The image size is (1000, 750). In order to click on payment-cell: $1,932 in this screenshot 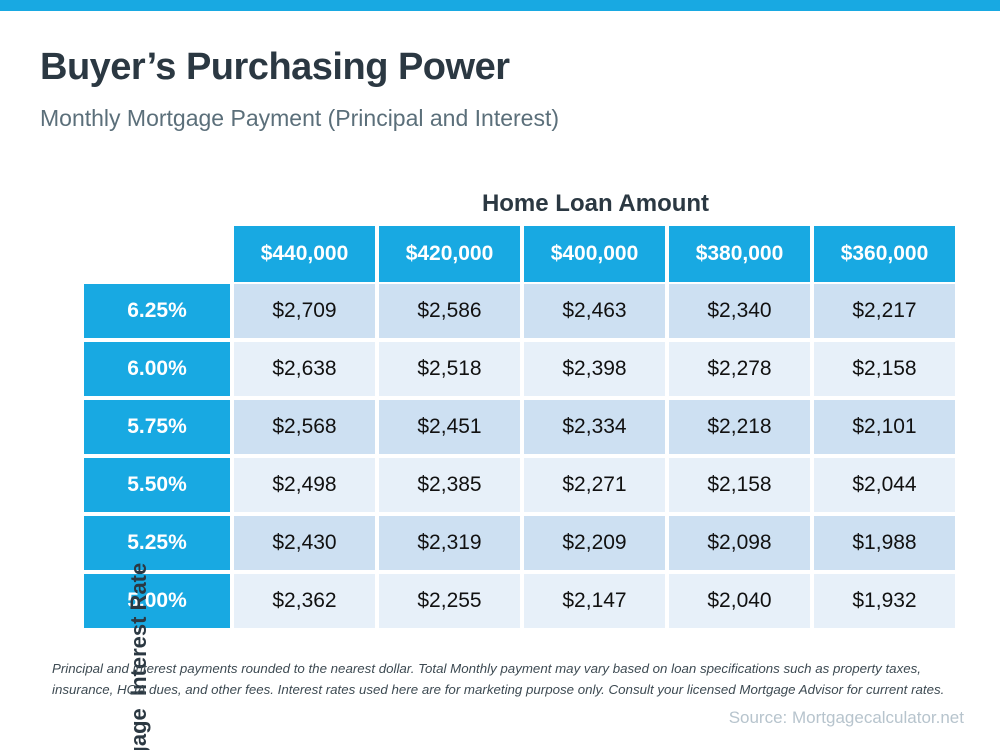, I will do `click(884, 601)`.